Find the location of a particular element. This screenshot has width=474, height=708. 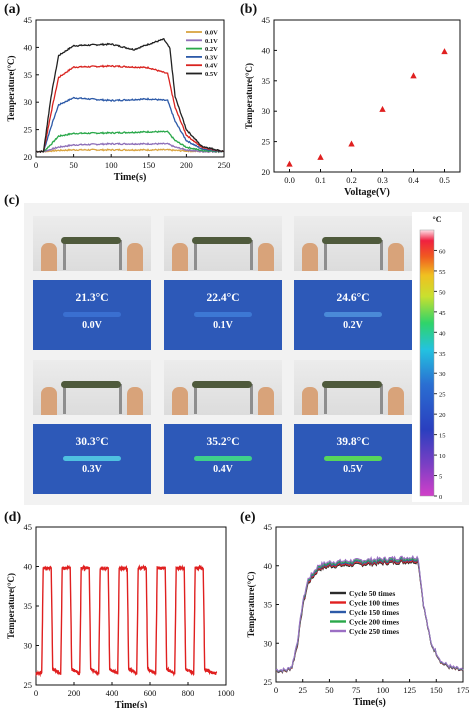

thermal-temperature-label: 22.4°C is located at coordinates (223, 298).